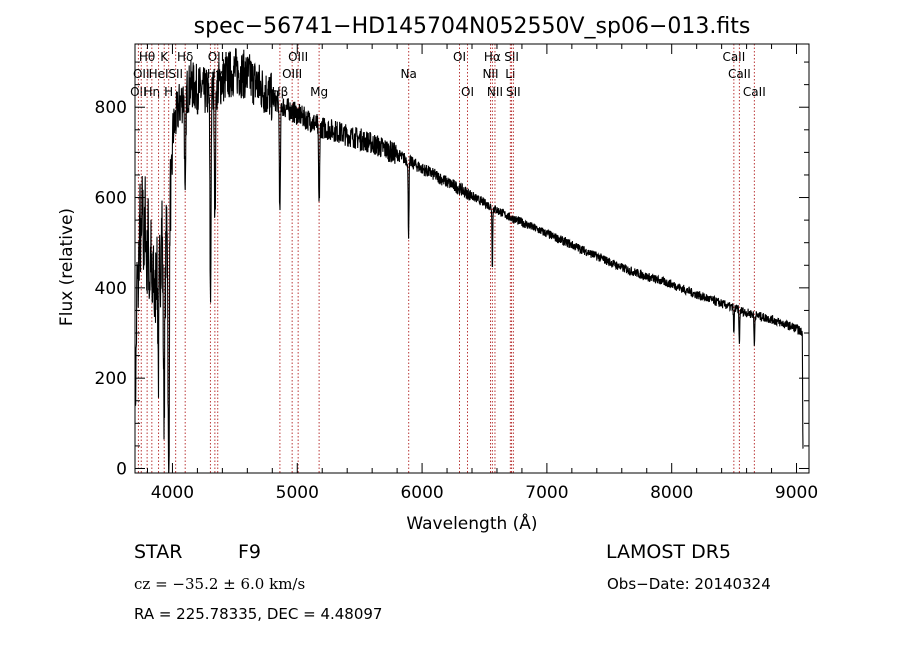  I want to click on y-tick-label-3: 600, so click(111, 199).